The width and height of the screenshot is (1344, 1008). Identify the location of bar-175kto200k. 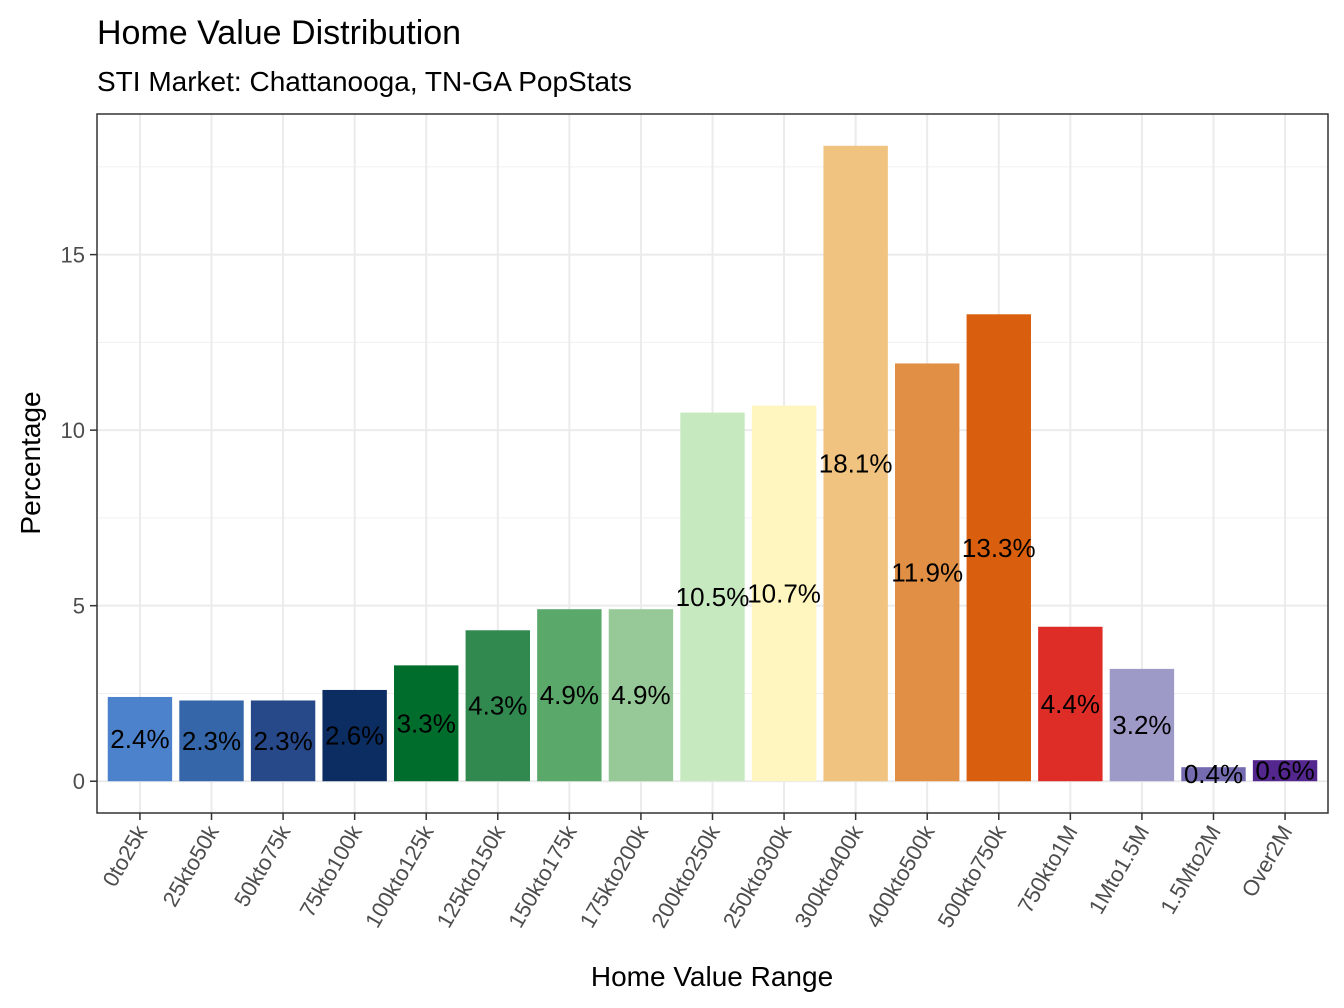
(641, 695).